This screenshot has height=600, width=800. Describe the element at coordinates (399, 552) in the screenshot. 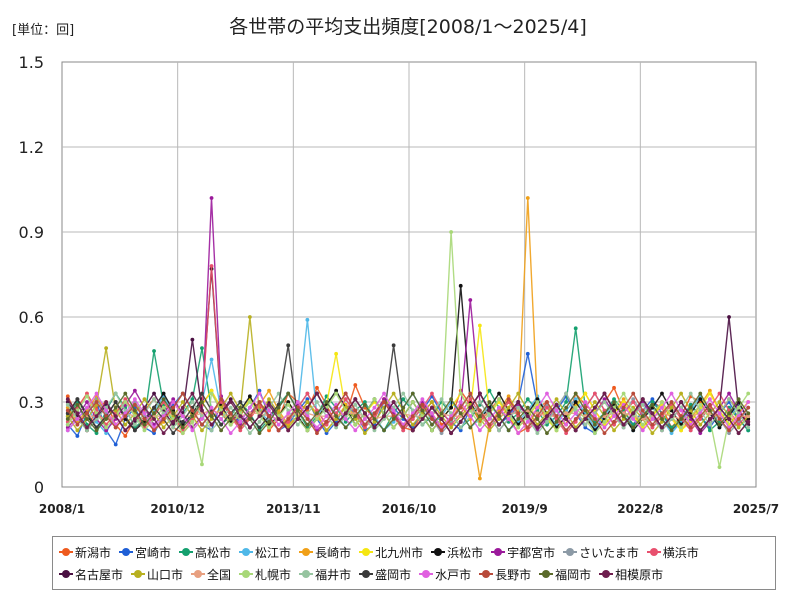

I see `legend-label: 北九州市` at that location.